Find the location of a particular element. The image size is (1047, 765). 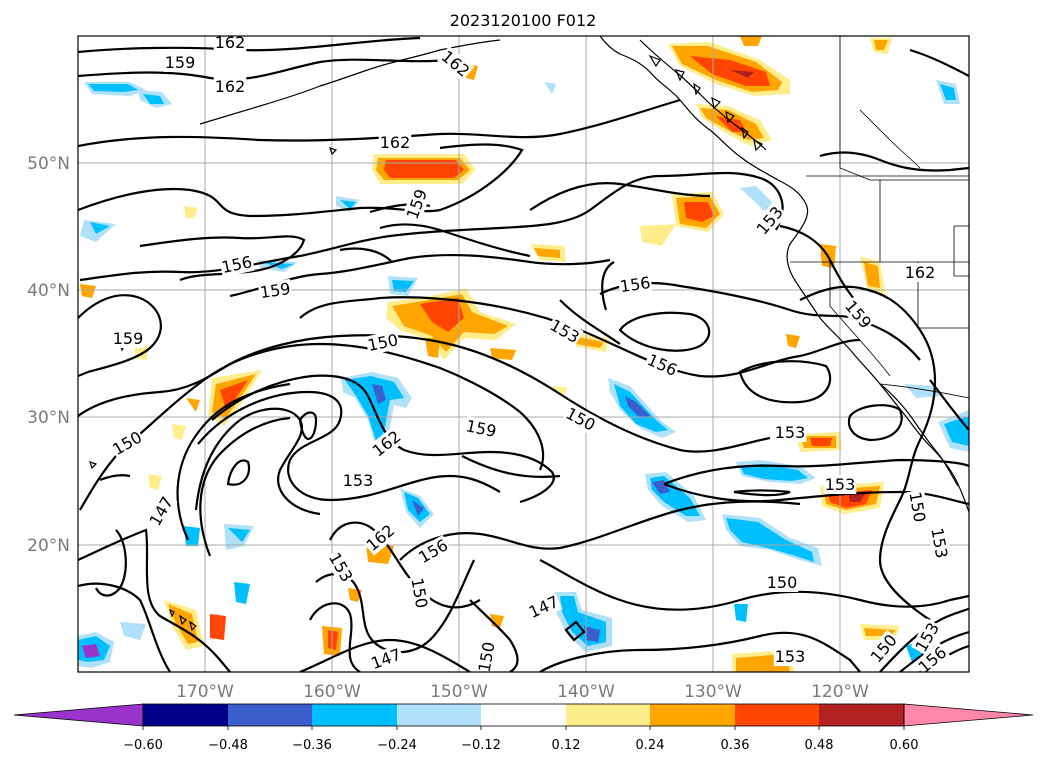

longitude-labels: 170°W 160°W 150°W 140°W 130°W 120°W is located at coordinates (522, 692).